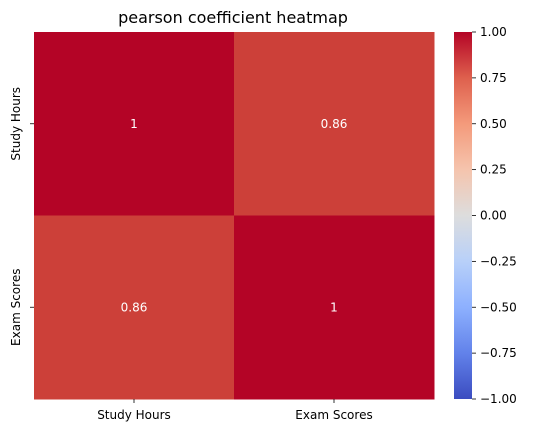  I want to click on colorbar-ticks: 1.00 0.75 0.50 0.25 0.00 −0.25 −0.50 −0.75 −1.00, so click(494, 215).